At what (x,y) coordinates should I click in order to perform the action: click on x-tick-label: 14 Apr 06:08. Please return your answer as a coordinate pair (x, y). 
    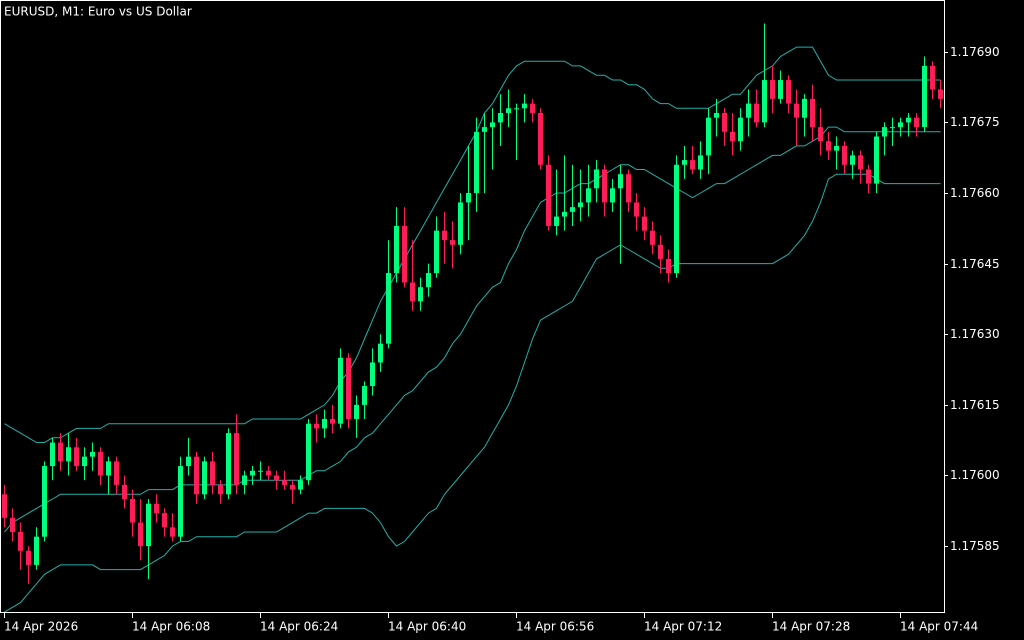
    Looking at the image, I should click on (171, 627).